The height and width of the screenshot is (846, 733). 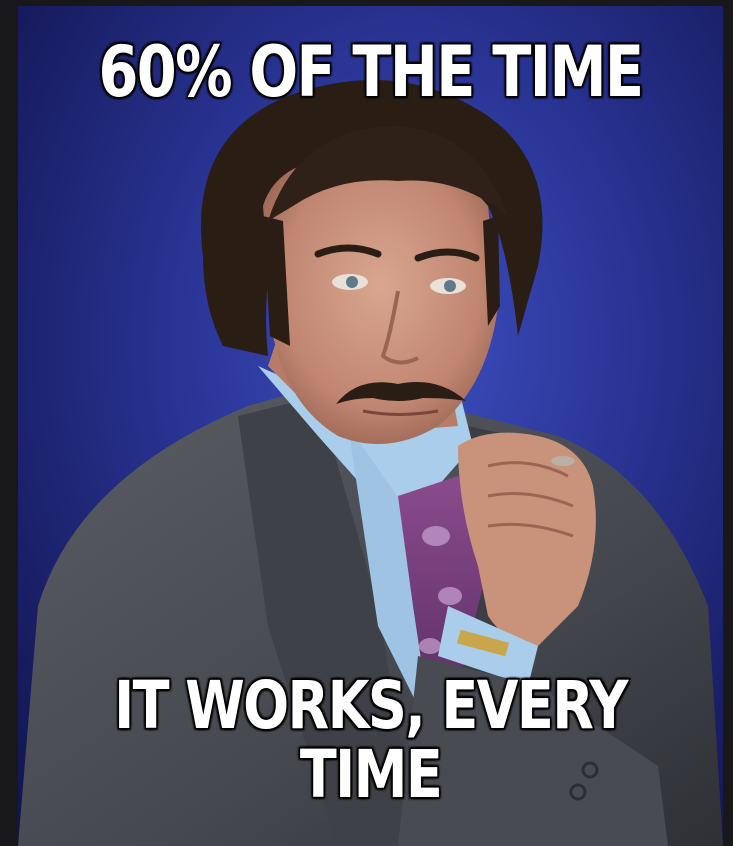 I want to click on sideburn-right, so click(x=491, y=271).